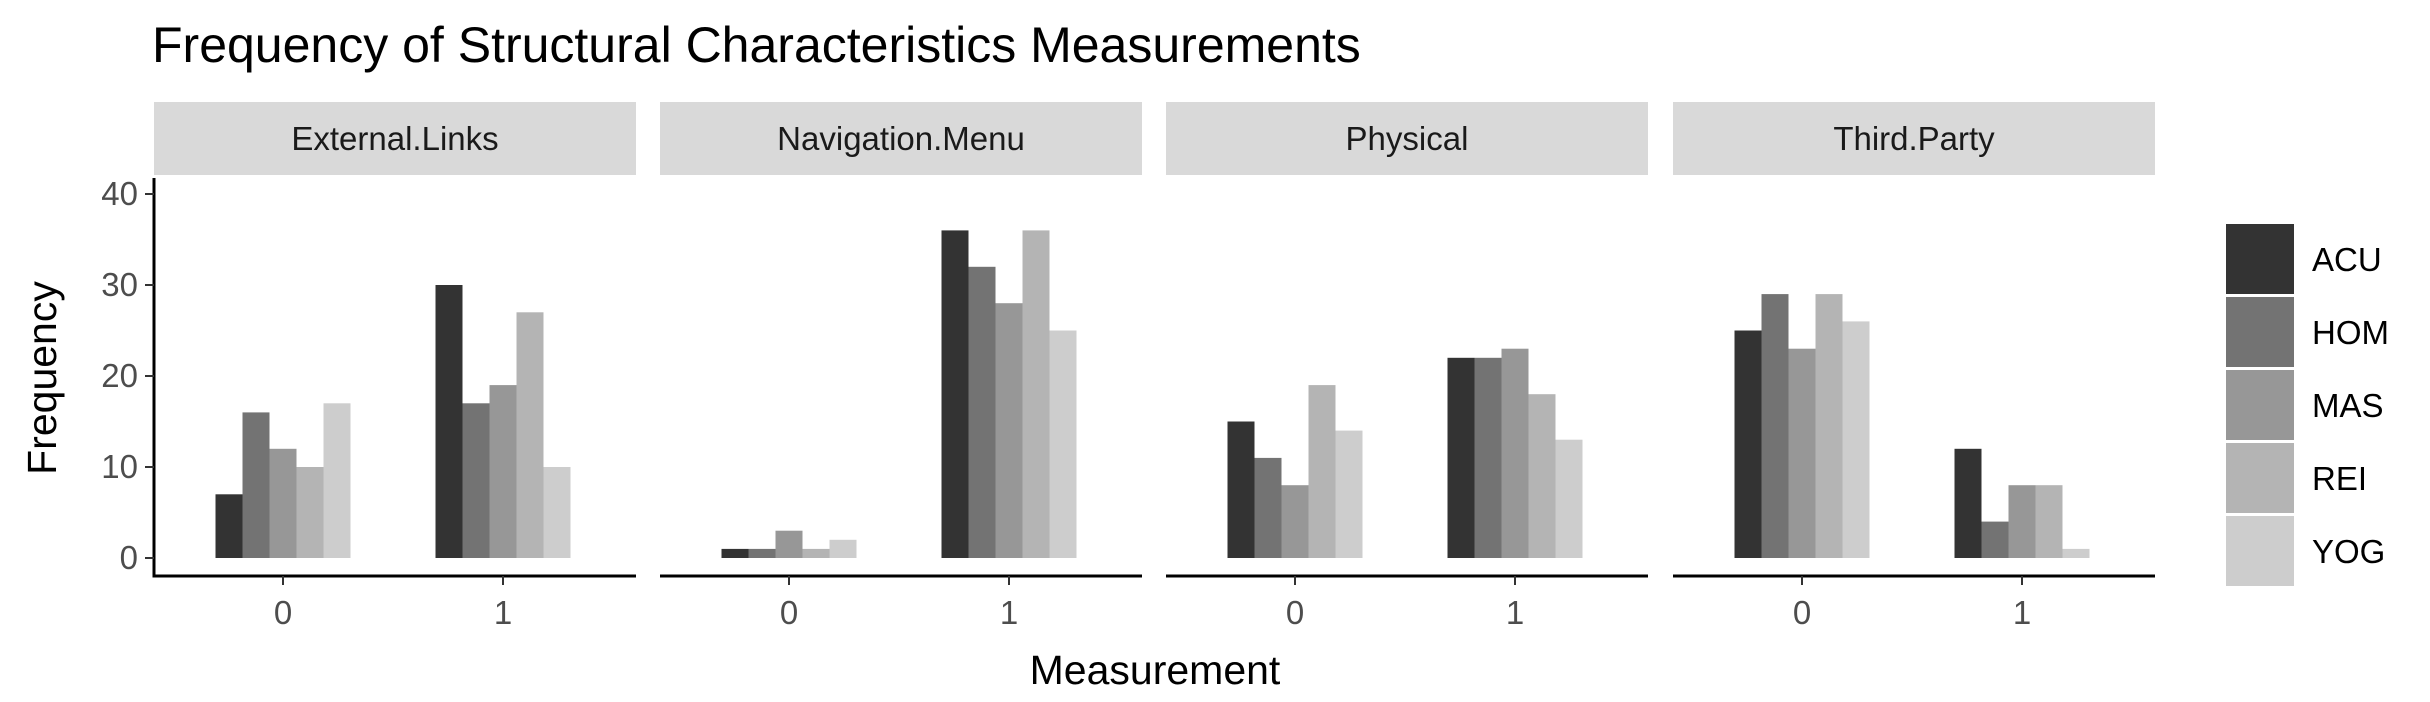  What do you see at coordinates (2260, 405) in the screenshot?
I see `legend-key-mas` at bounding box center [2260, 405].